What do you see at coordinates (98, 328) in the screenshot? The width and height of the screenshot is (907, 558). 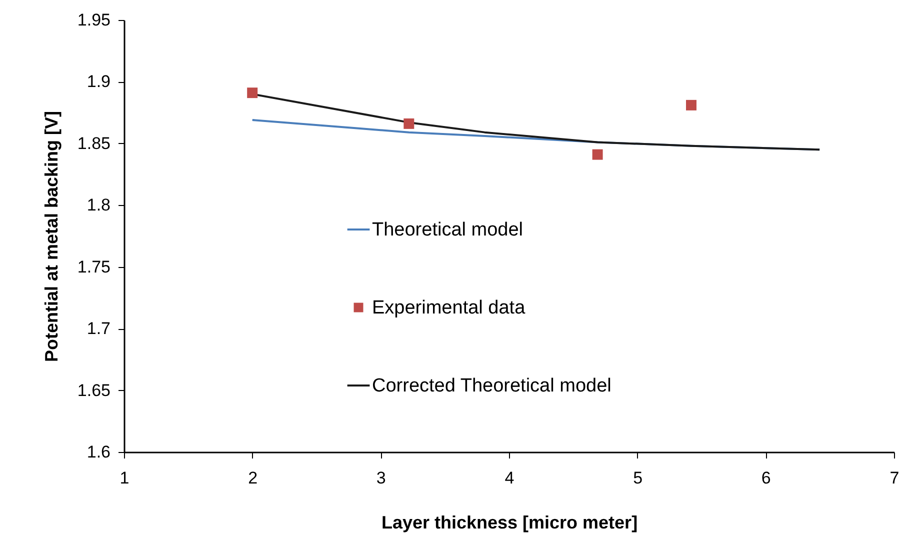 I see `y-tick-label: 1.7` at bounding box center [98, 328].